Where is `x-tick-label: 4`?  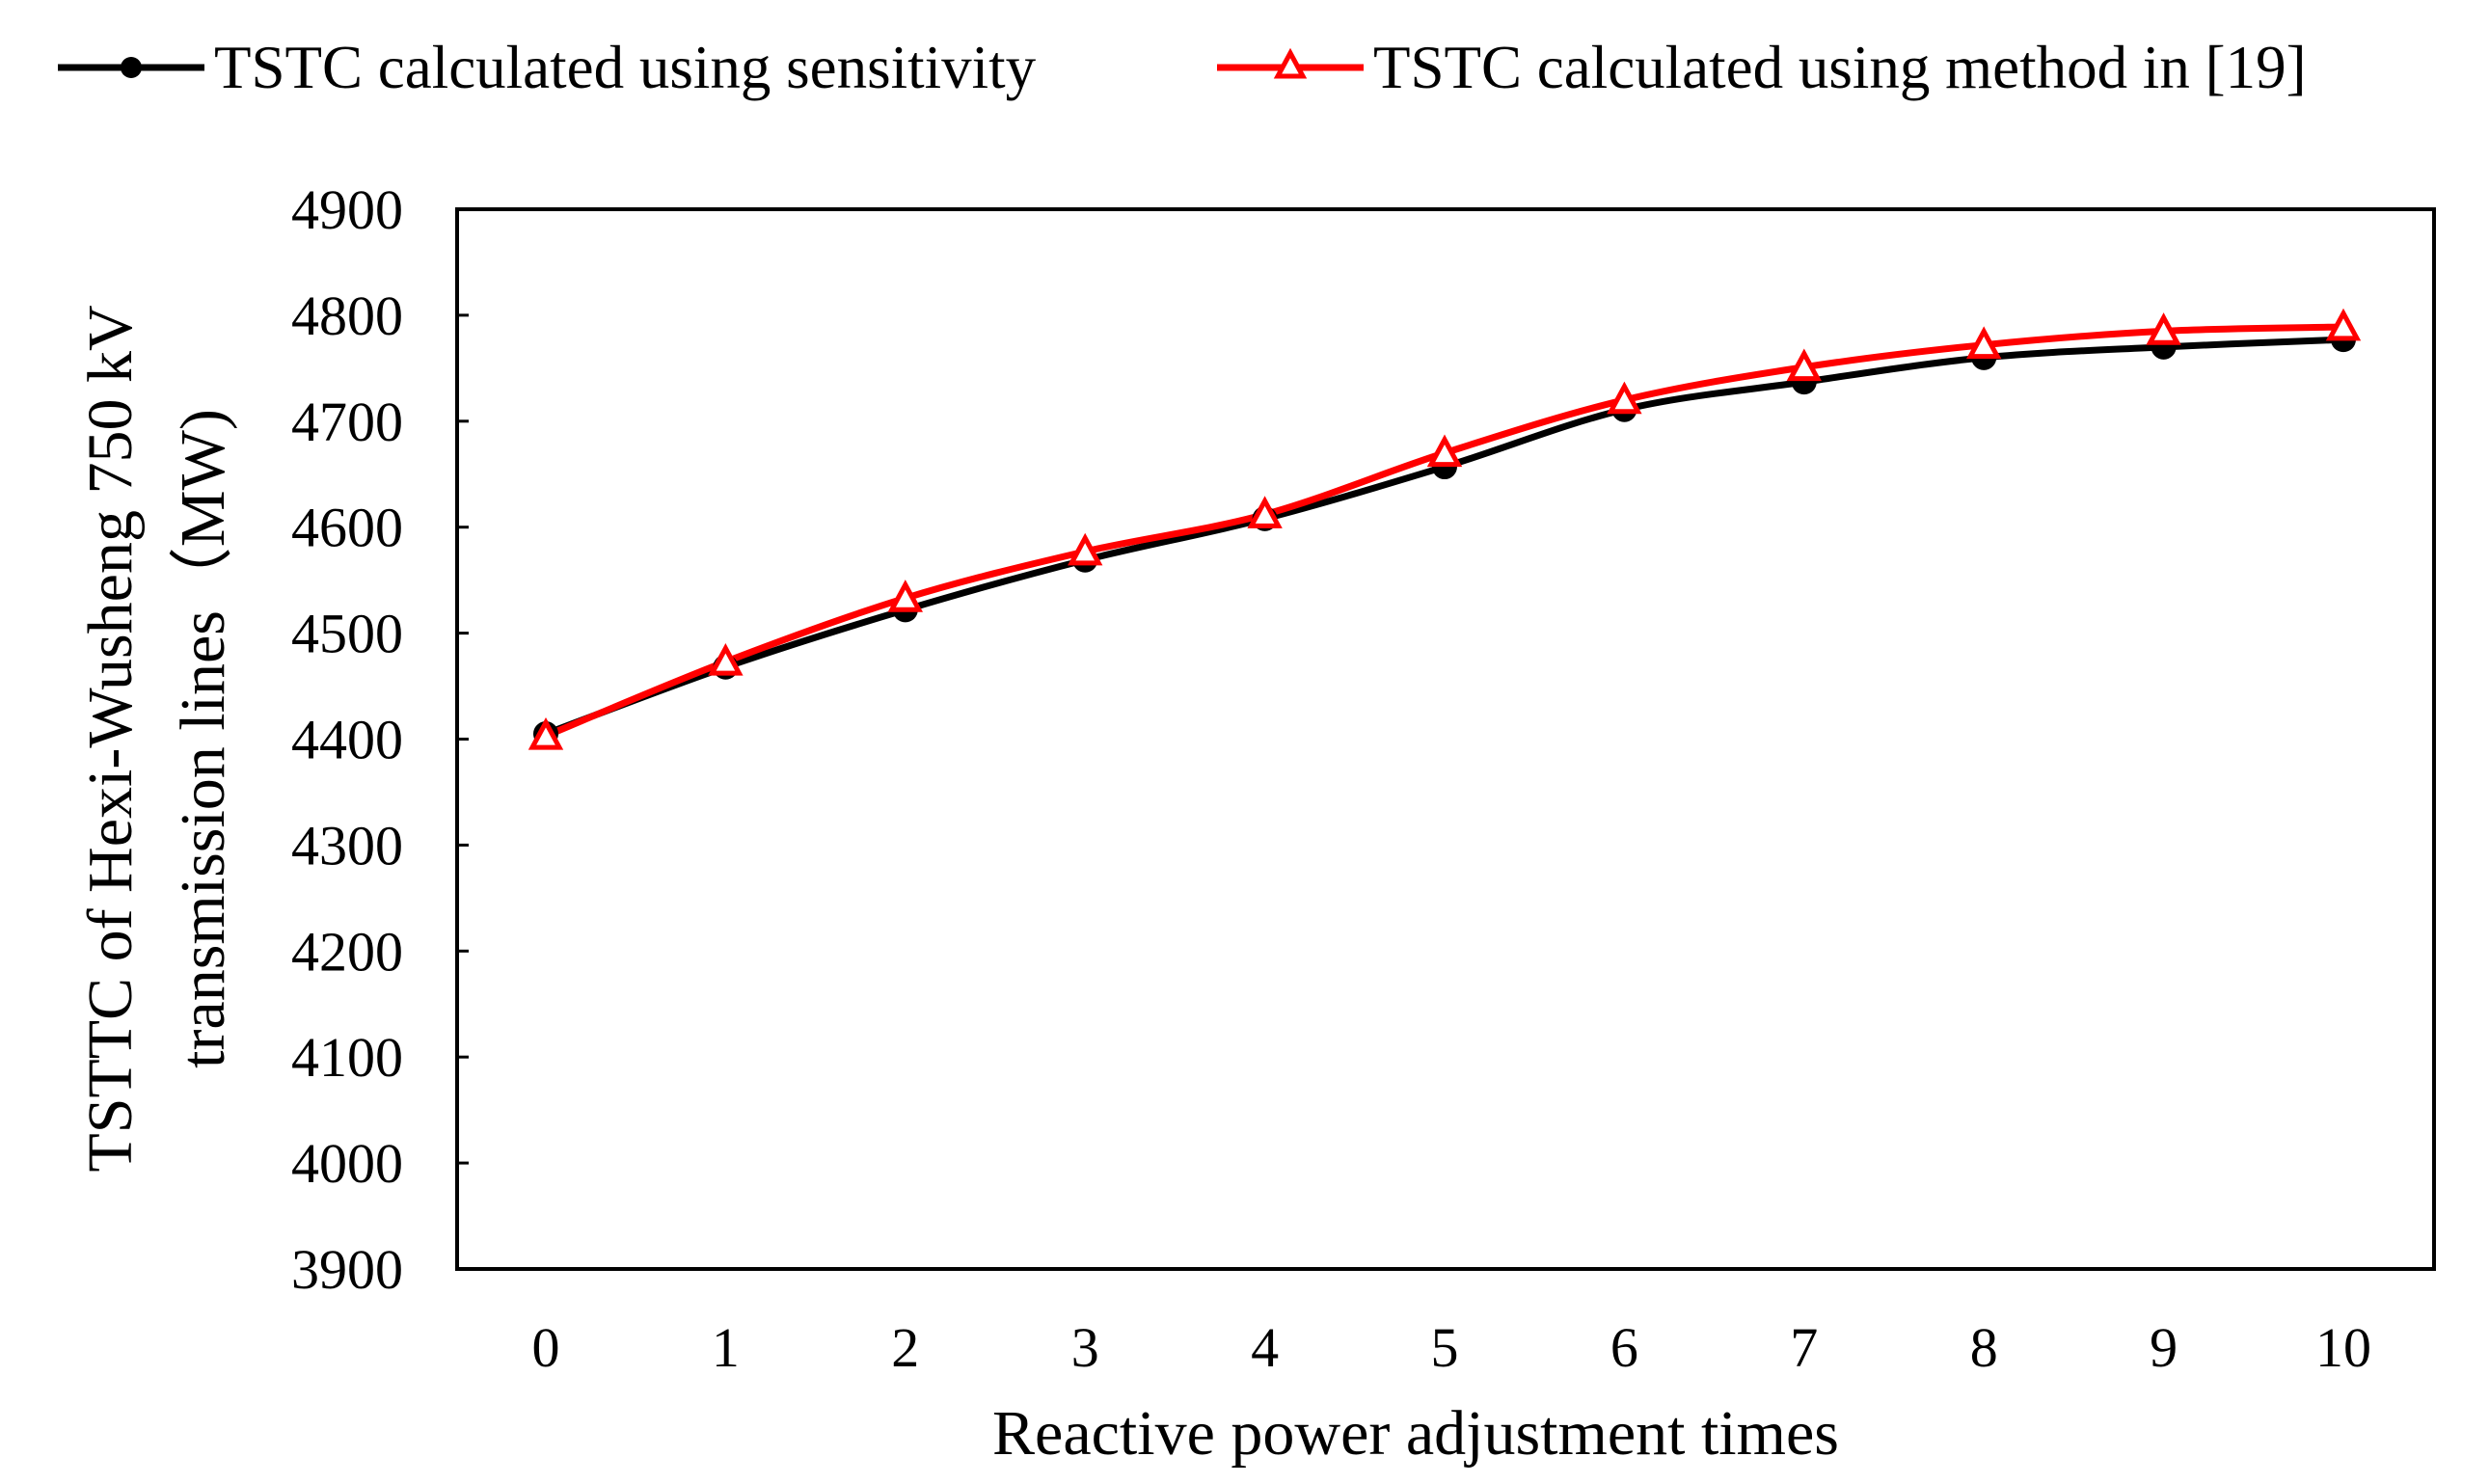 x-tick-label: 4 is located at coordinates (1265, 1347).